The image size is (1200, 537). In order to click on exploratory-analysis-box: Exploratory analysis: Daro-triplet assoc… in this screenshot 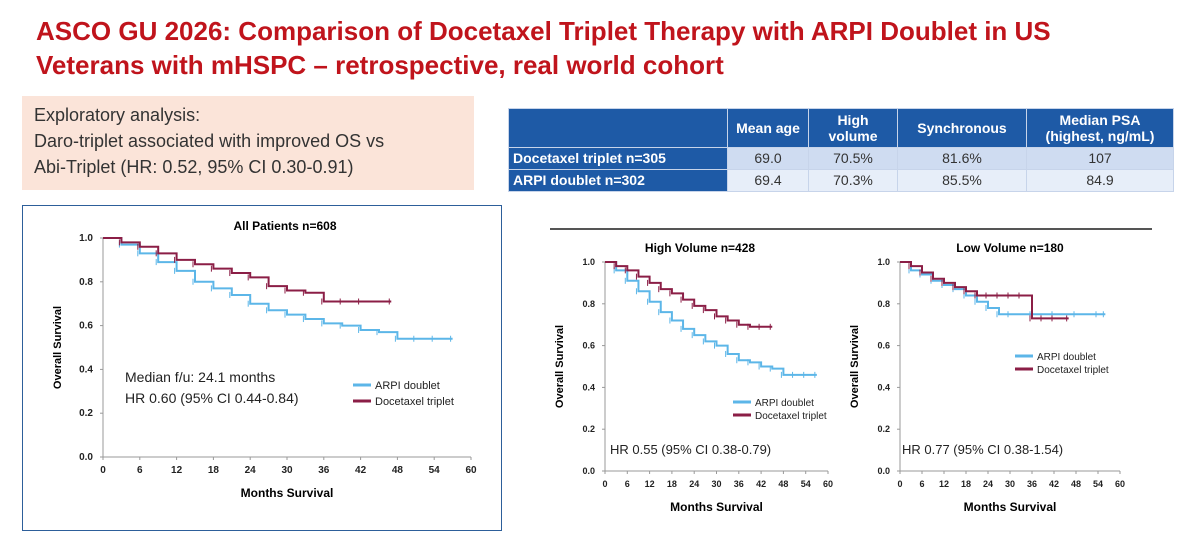, I will do `click(248, 143)`.